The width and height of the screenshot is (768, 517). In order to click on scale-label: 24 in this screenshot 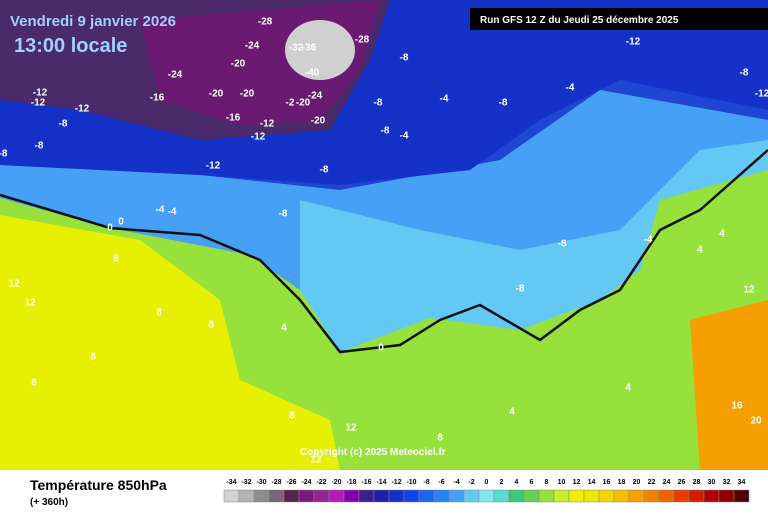, I will do `click(667, 482)`.